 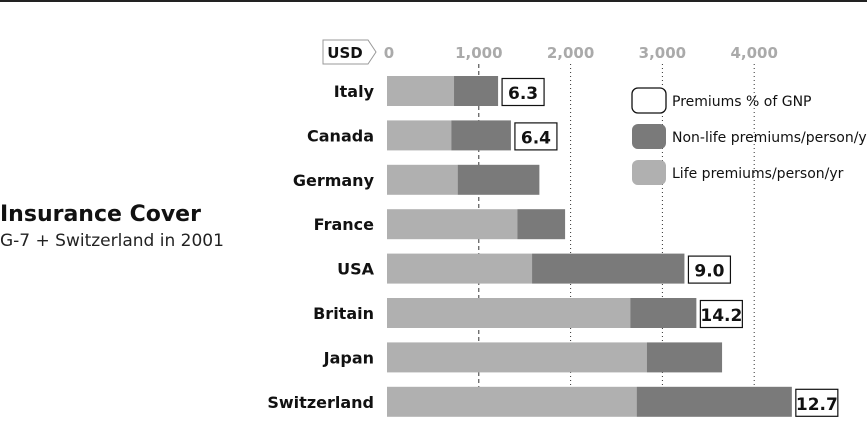 What do you see at coordinates (354, 91) in the screenshot?
I see `category-label: Italy` at bounding box center [354, 91].